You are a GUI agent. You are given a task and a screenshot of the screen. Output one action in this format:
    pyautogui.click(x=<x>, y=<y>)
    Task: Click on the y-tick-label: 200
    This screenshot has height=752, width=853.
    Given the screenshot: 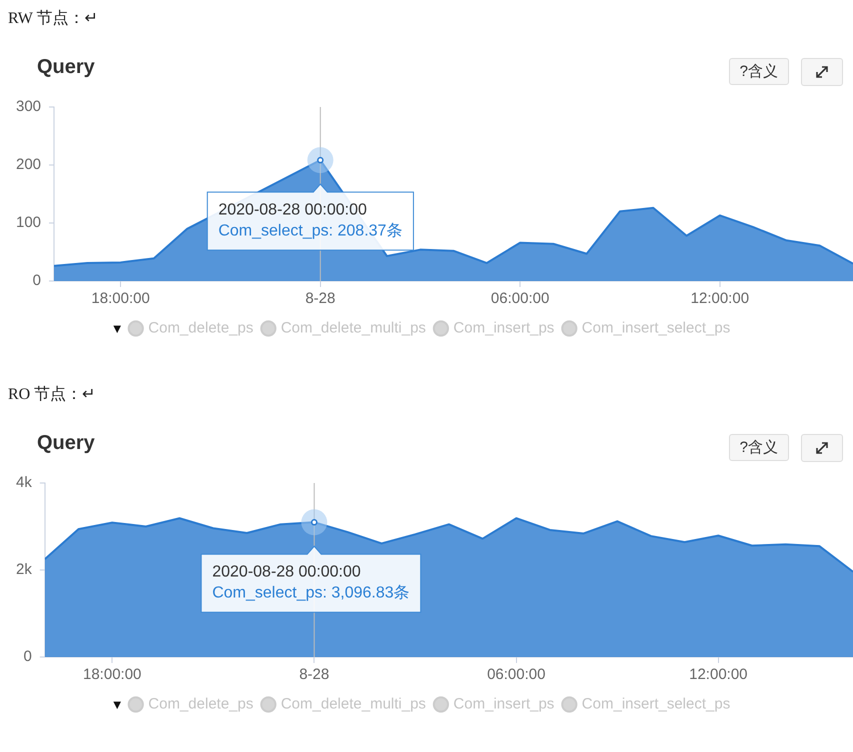 What is the action you would take?
    pyautogui.click(x=29, y=165)
    